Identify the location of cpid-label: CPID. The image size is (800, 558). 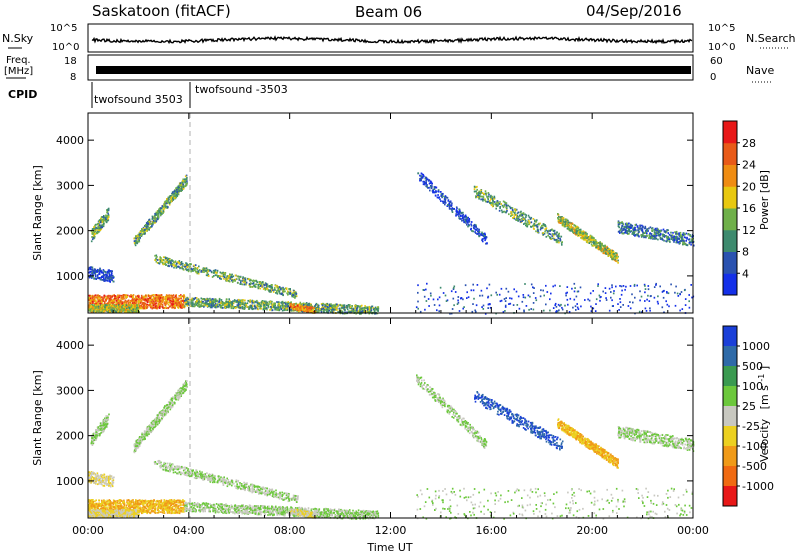
(22, 94).